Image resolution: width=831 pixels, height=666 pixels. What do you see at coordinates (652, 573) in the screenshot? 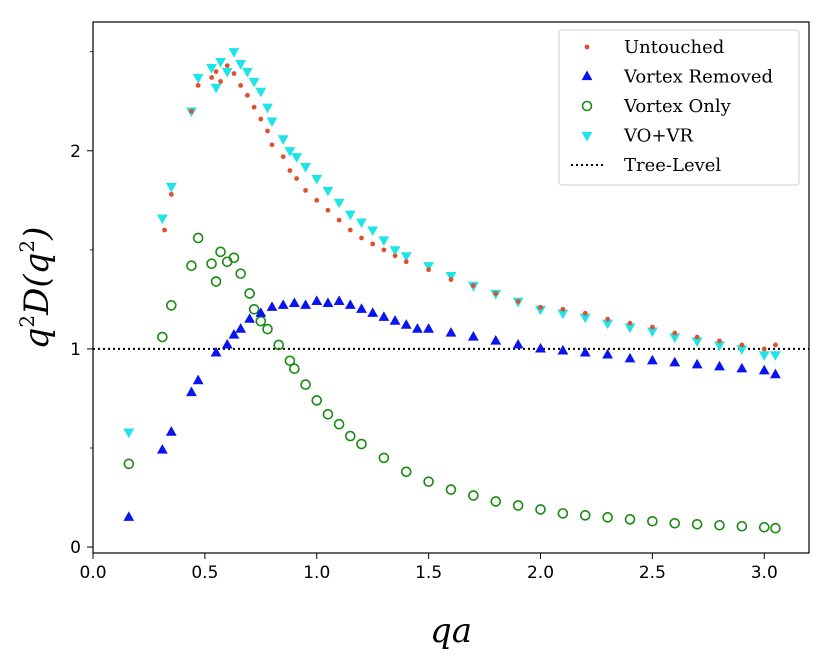
I see `x-tick-label: 2.5` at bounding box center [652, 573].